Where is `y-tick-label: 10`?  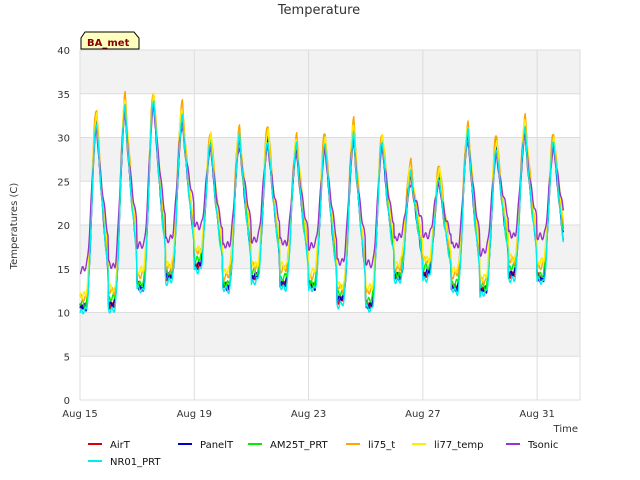
y-tick-label: 10 is located at coordinates (63, 314).